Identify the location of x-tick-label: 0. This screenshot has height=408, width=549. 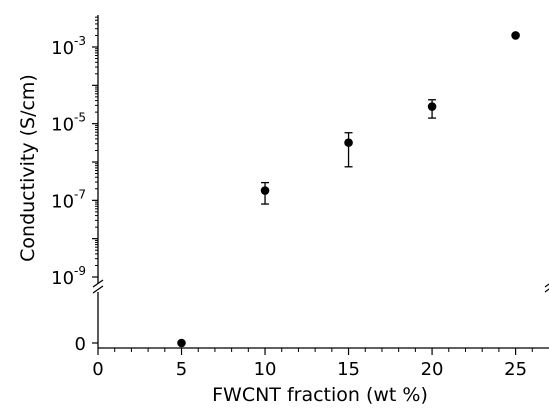
(97, 369).